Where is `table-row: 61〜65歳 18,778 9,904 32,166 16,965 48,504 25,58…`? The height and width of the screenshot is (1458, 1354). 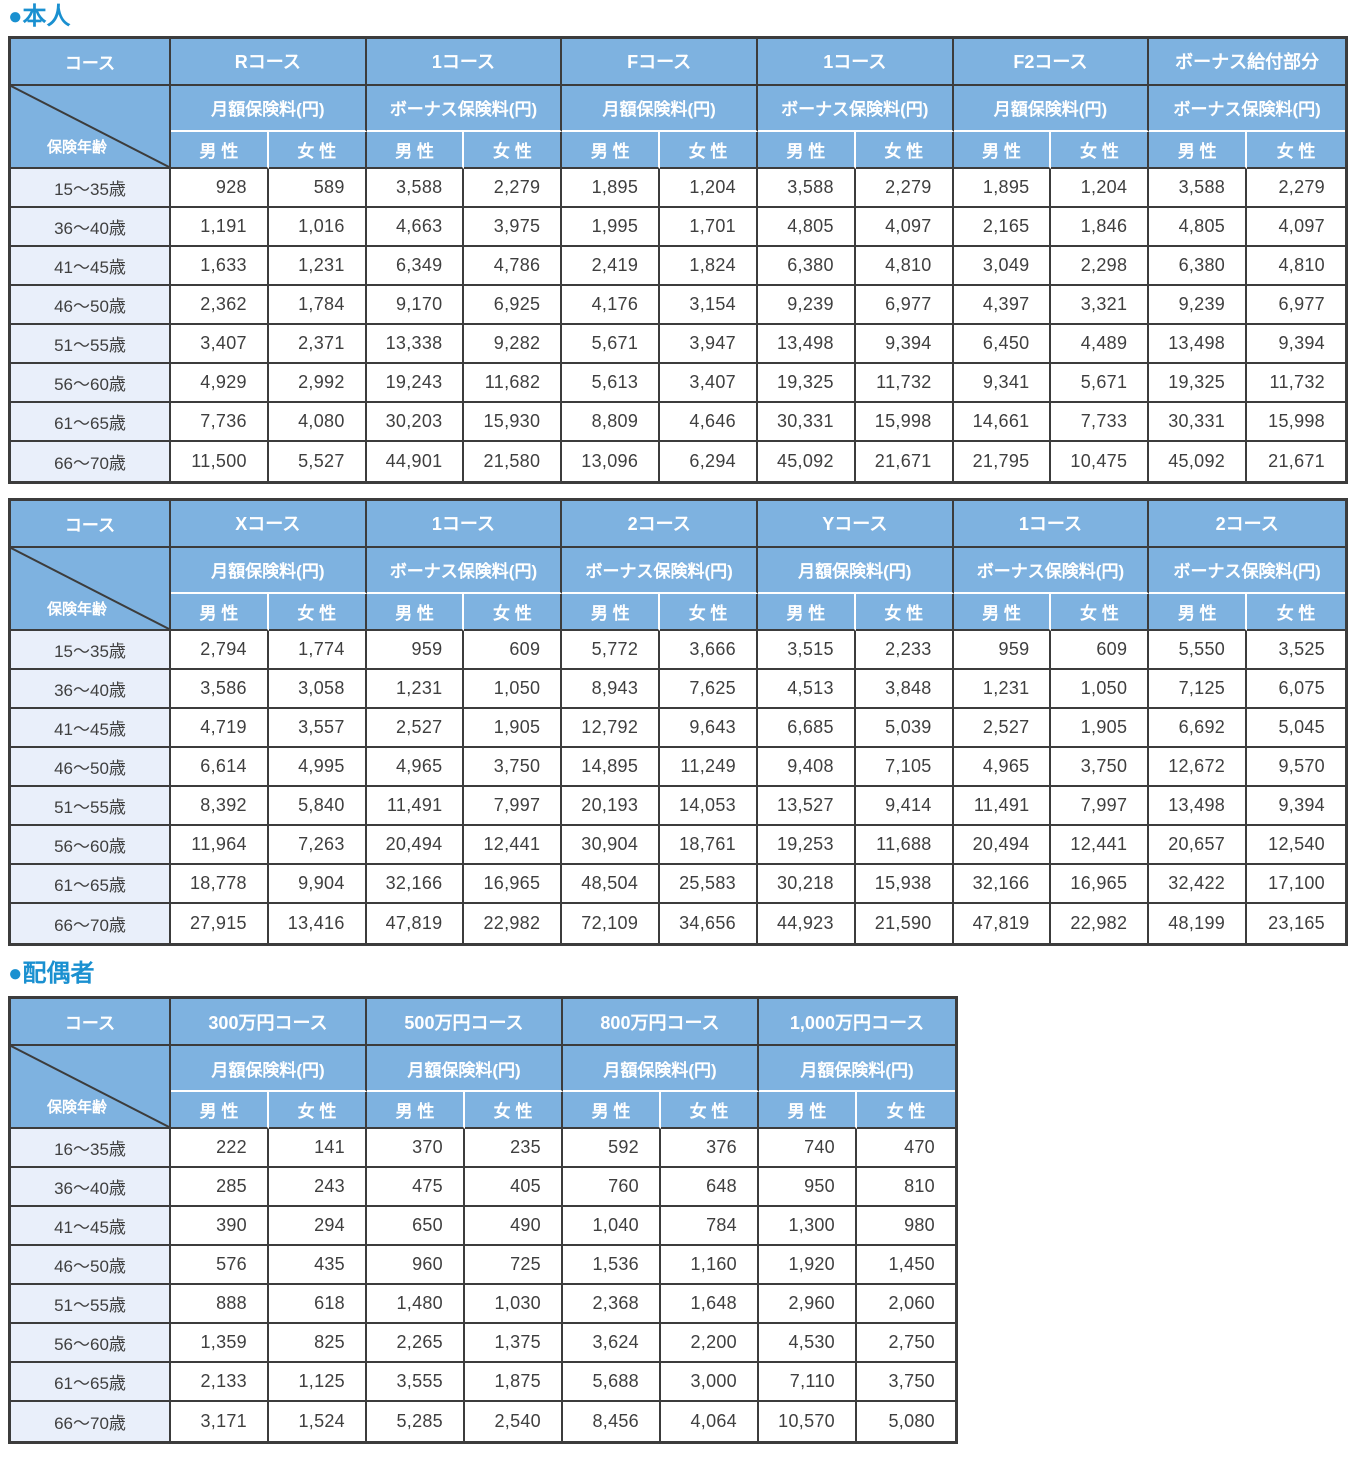
table-row: 61〜65歳 18,778 9,904 32,166 16,965 48,504 25,58… is located at coordinates (678, 884).